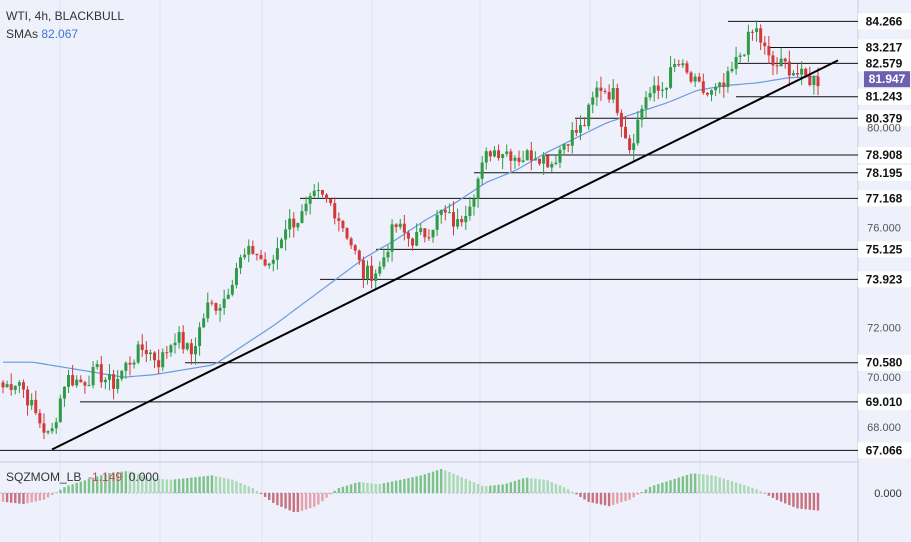 This screenshot has width=911, height=542. What do you see at coordinates (887, 79) in the screenshot?
I see `current-price-label: 81.947` at bounding box center [887, 79].